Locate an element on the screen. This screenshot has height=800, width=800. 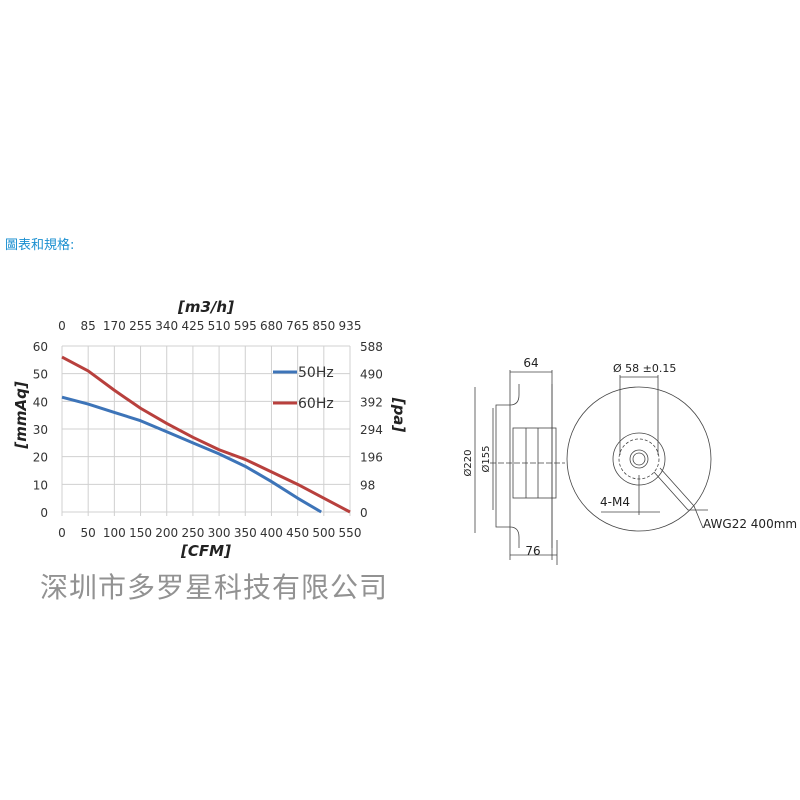
y-axis-label: [mmAq] is located at coordinates (21, 415).